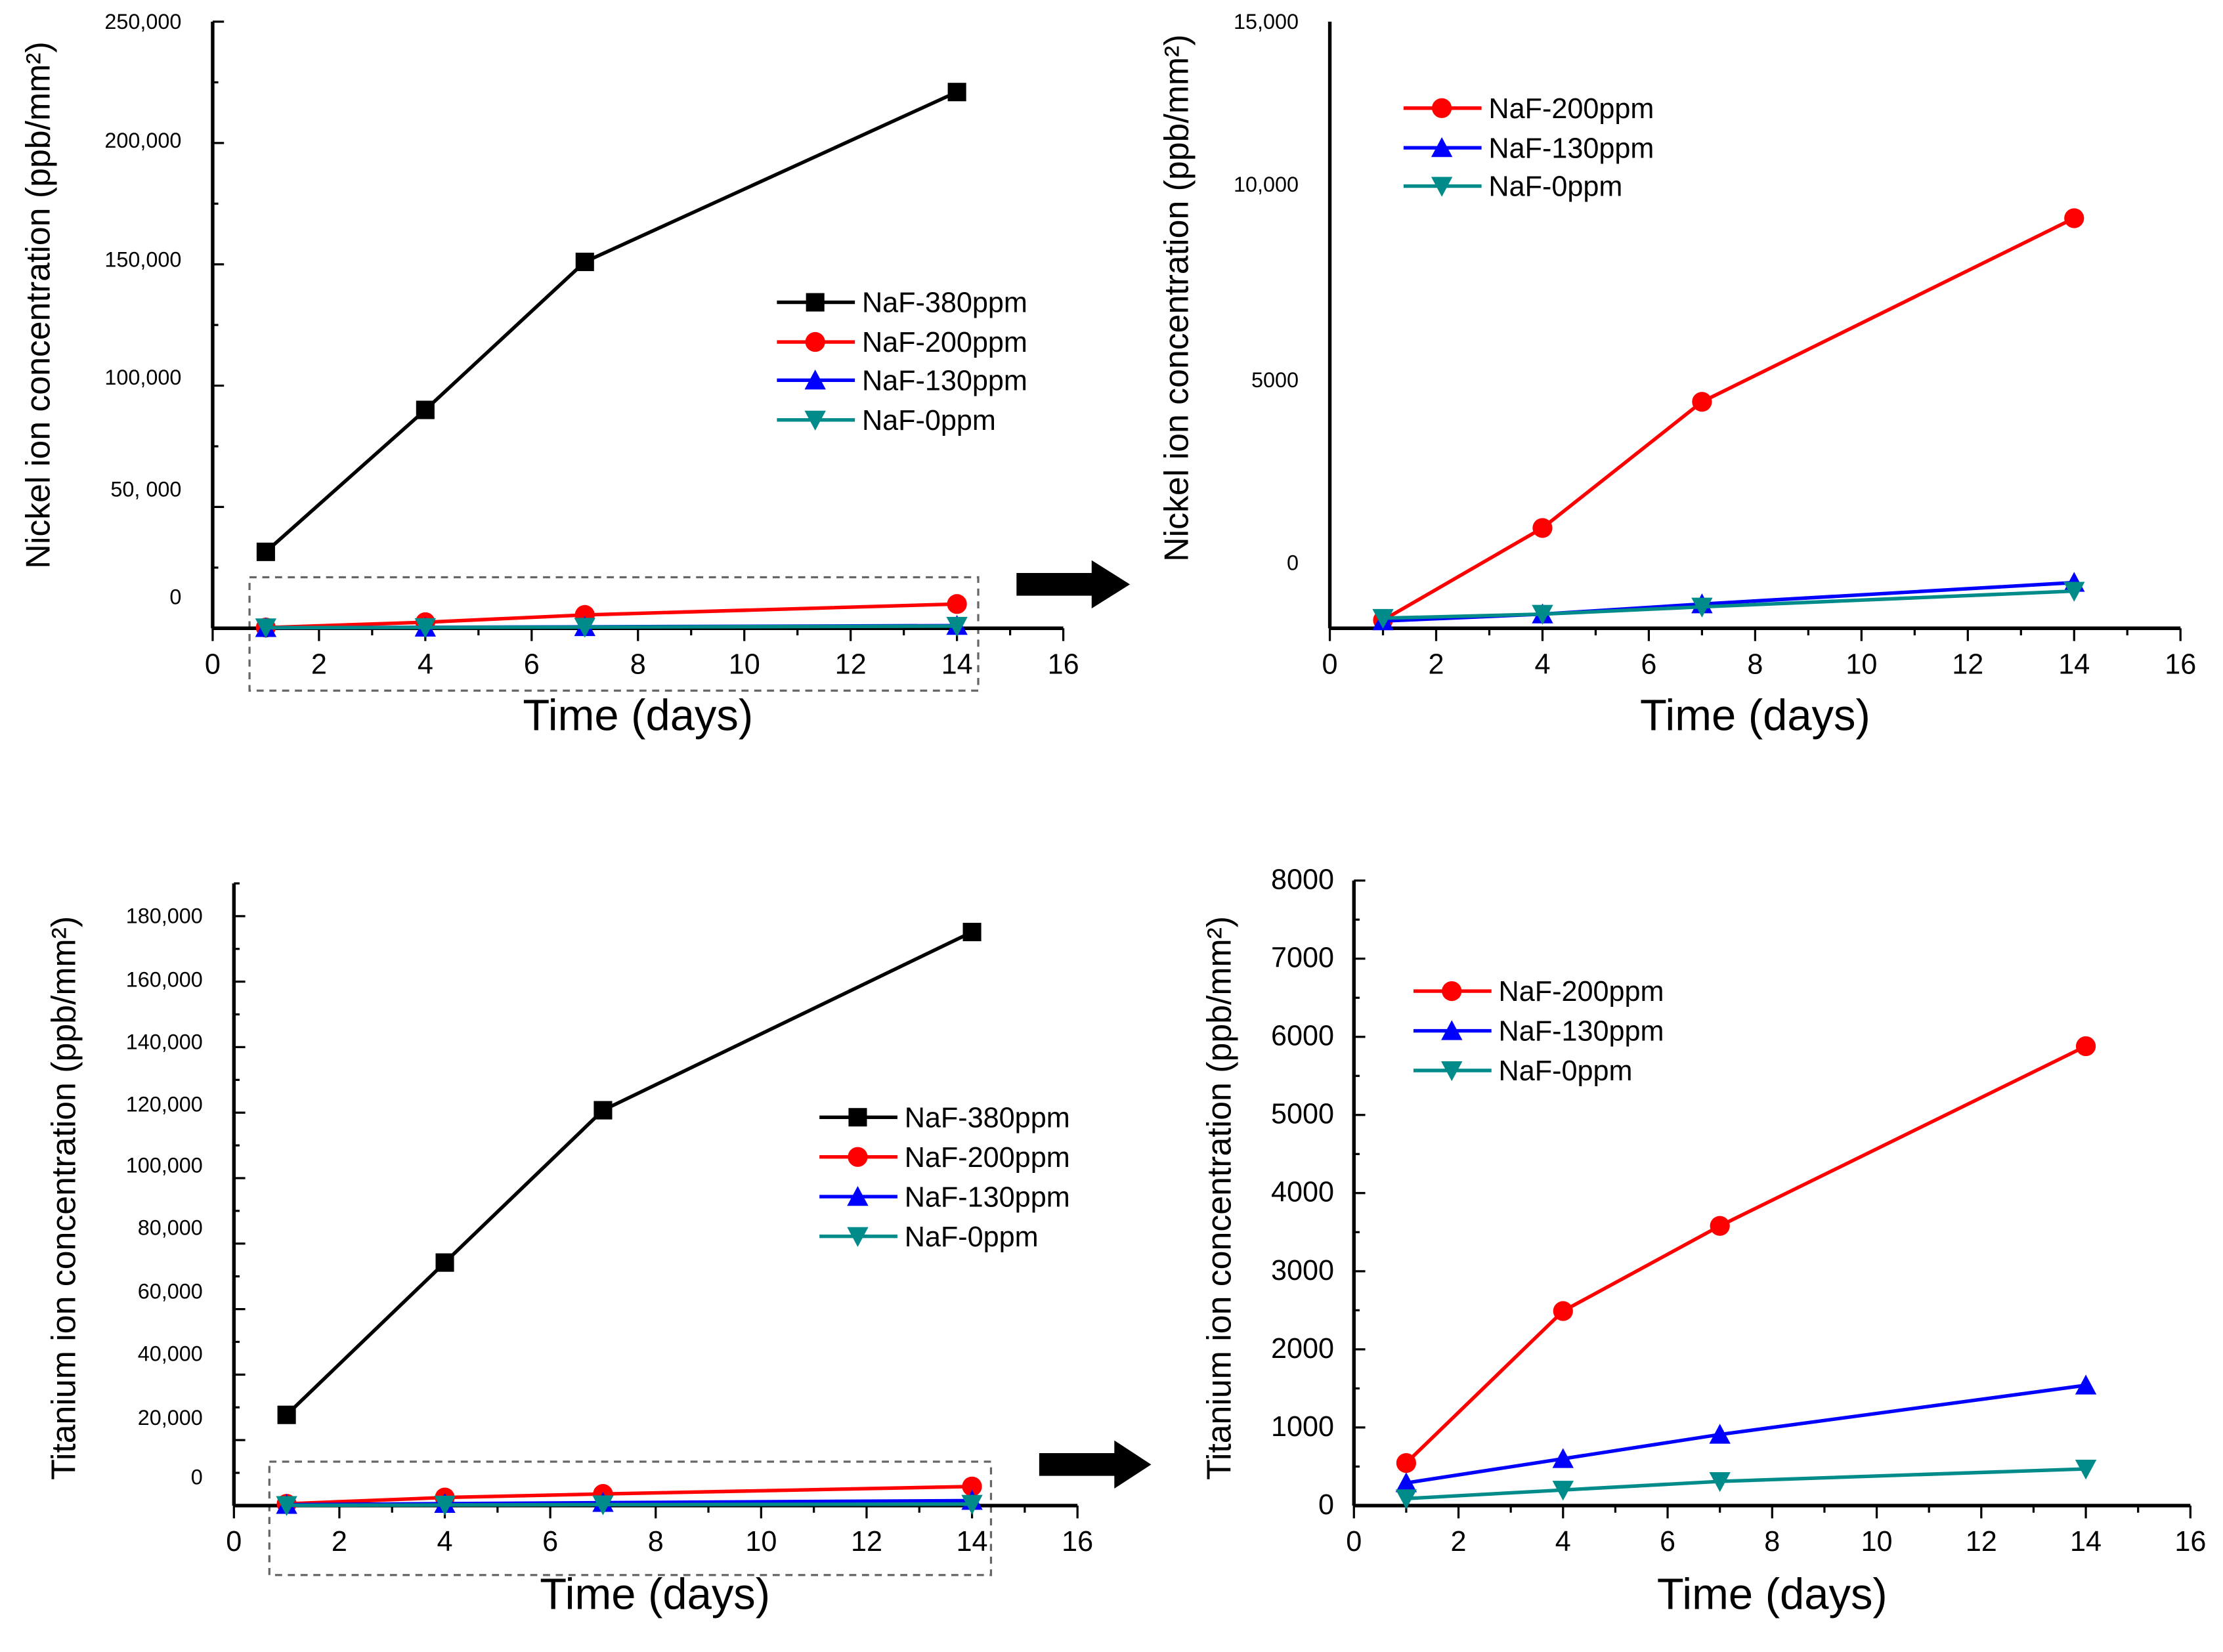 This screenshot has width=2223, height=1652. What do you see at coordinates (164, 980) in the screenshot?
I see `y-tick-label: 160,000` at bounding box center [164, 980].